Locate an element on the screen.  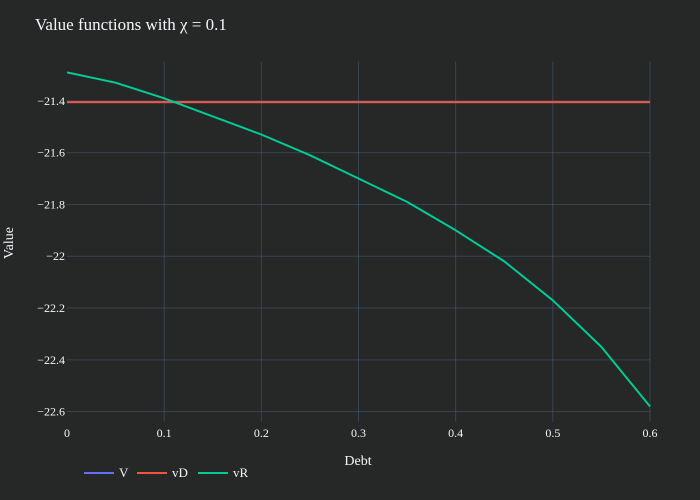
y-tick-label: −22 is located at coordinates (55, 256).